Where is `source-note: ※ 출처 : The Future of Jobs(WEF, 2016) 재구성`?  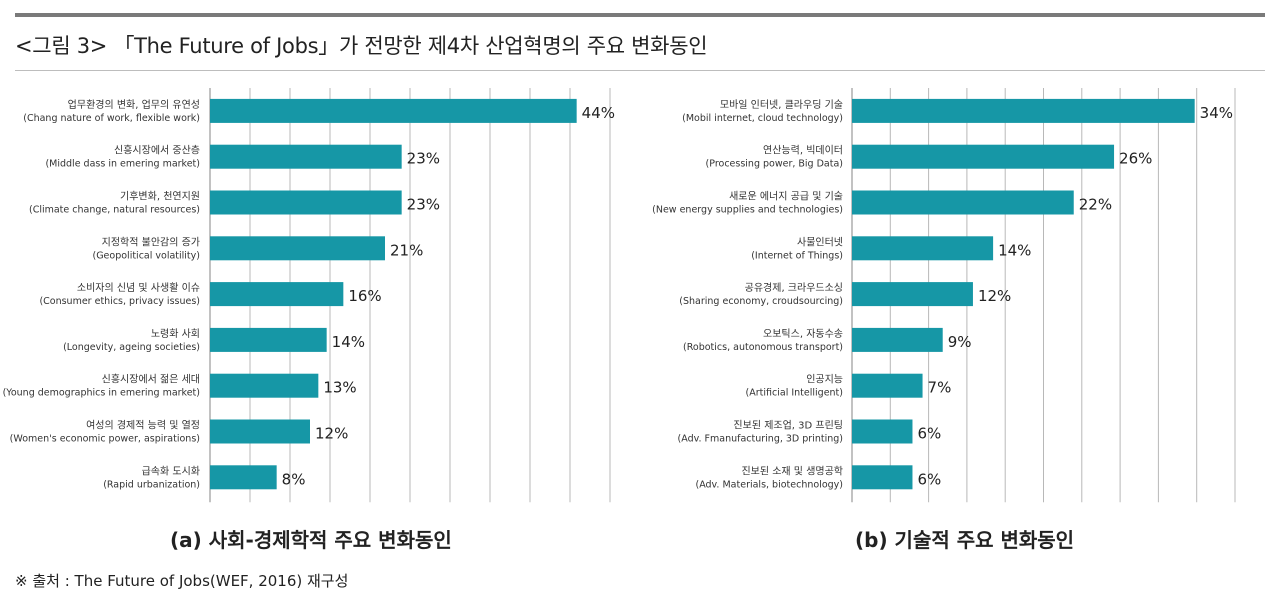
source-note: ※ 출처 : The Future of Jobs(WEF, 2016) 재구성 is located at coordinates (182, 581).